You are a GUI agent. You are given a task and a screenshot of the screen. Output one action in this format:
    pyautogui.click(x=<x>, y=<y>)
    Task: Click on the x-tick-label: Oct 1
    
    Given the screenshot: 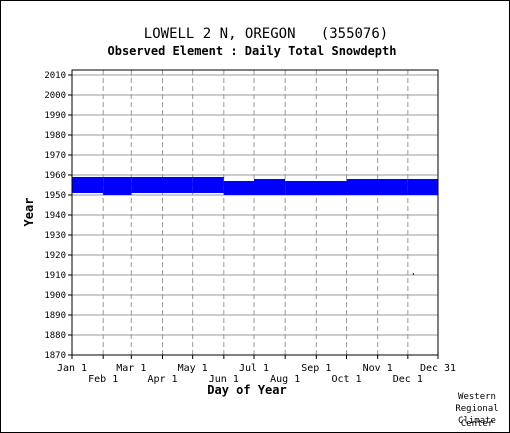 What is the action you would take?
    pyautogui.click(x=346, y=379)
    